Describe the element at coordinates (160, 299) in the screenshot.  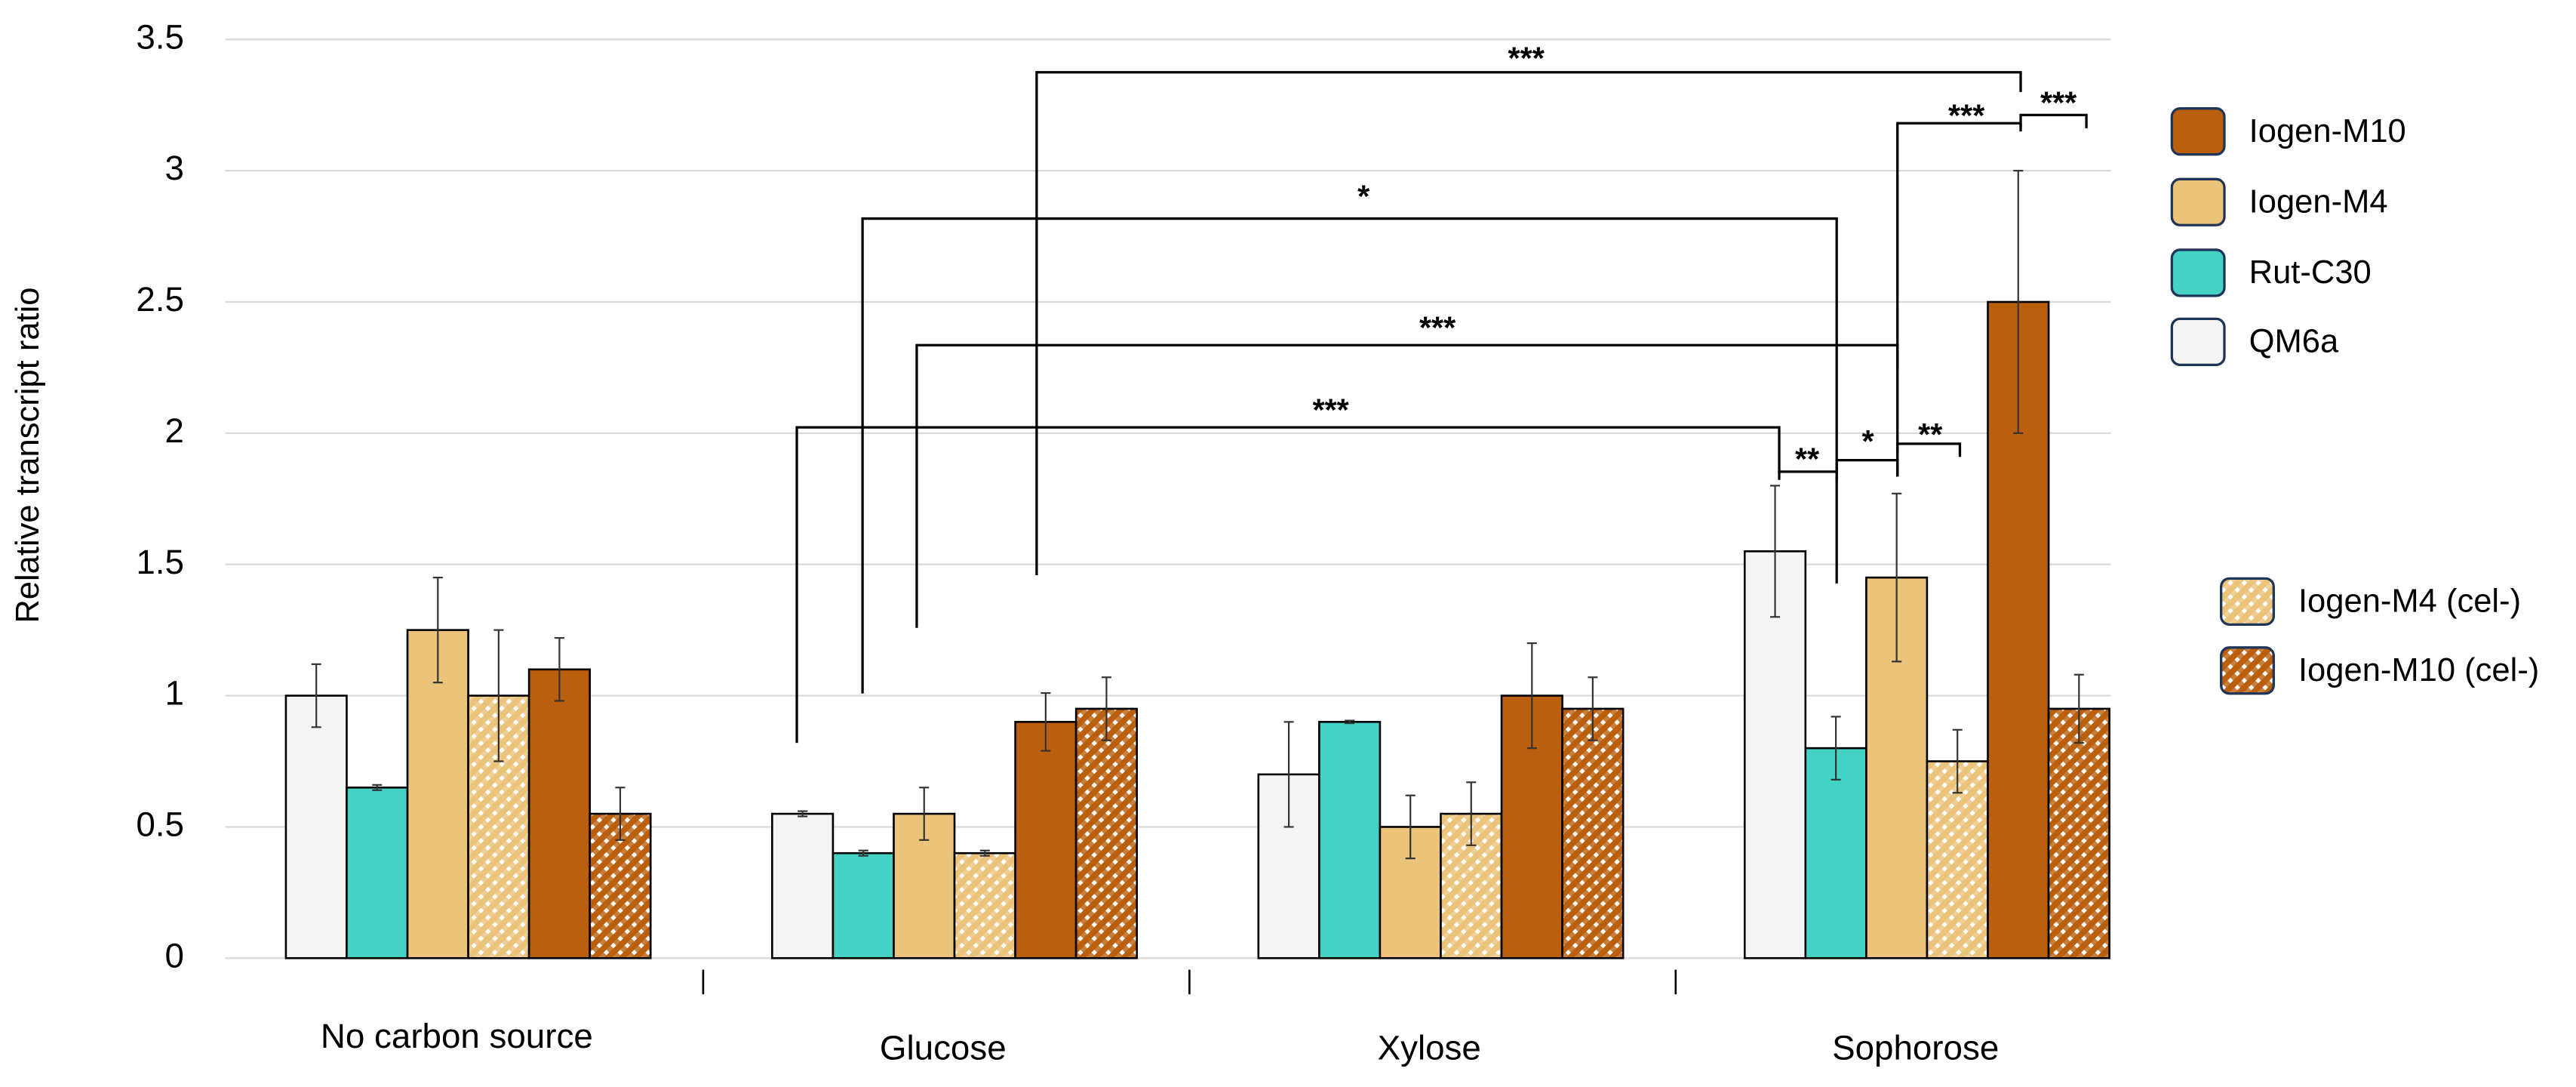
I see `y-tick-label: 2.5` at that location.